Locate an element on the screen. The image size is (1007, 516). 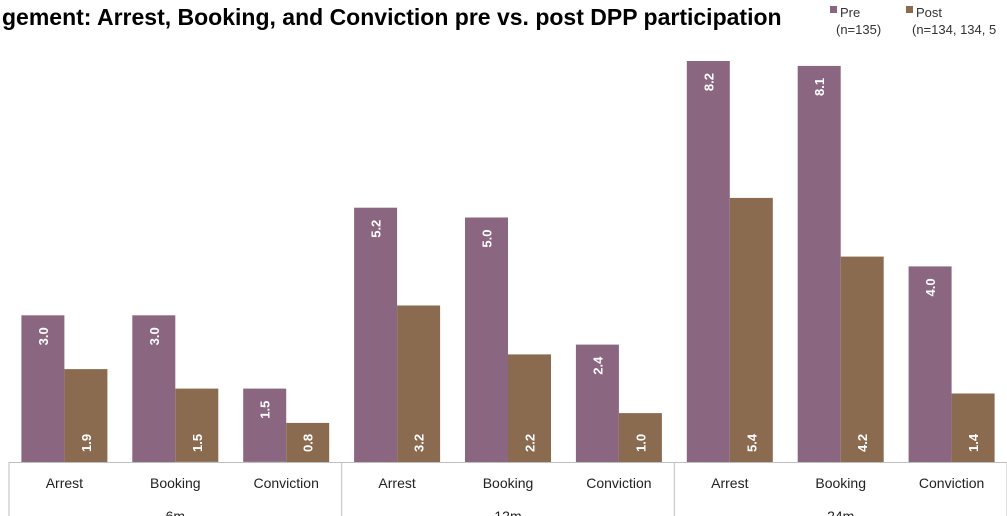
bar-value-label: 4.0 is located at coordinates (930, 287).